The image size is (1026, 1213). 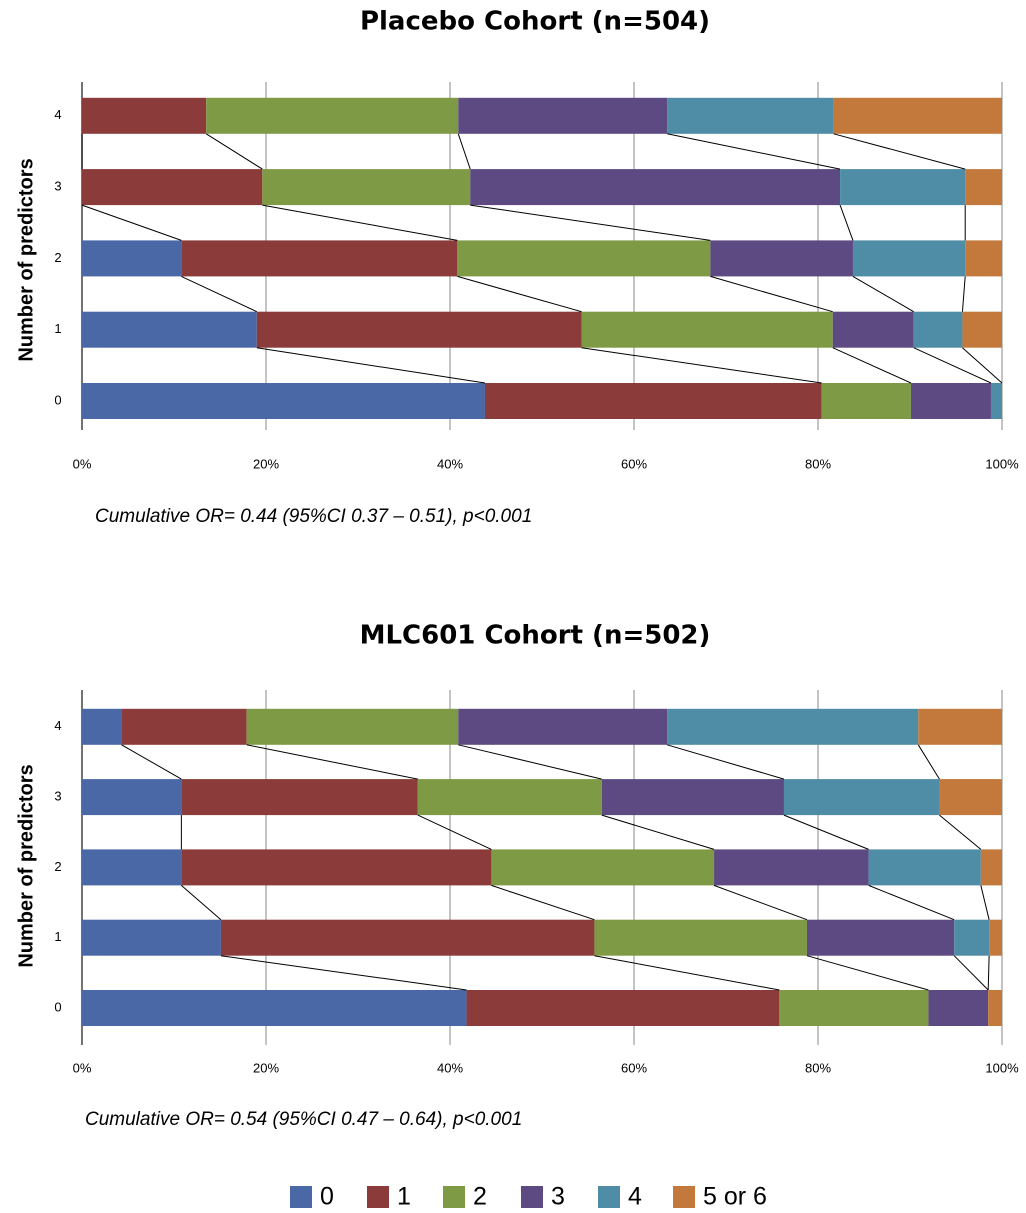 I want to click on x-tick-label: 100%, so click(x=1002, y=463).